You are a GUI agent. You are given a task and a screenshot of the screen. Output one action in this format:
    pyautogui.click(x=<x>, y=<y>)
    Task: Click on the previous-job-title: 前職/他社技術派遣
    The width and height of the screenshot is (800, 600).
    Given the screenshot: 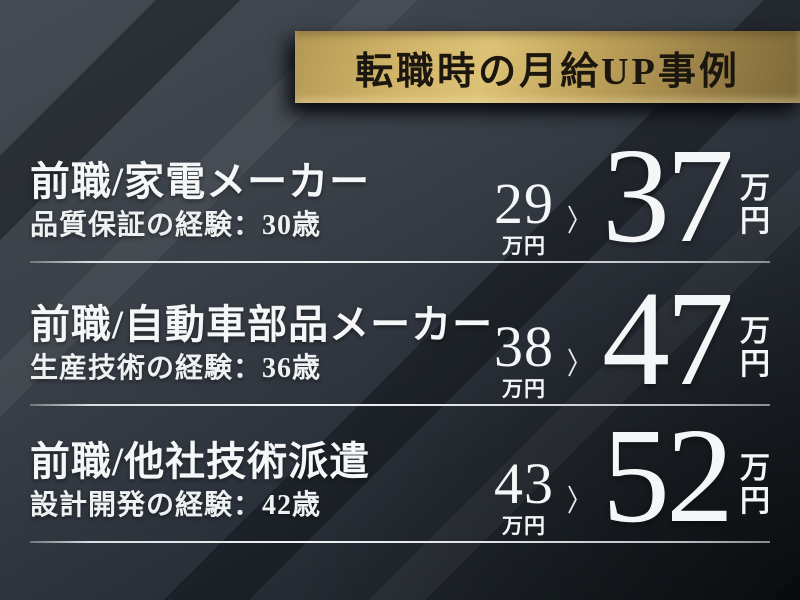 What is the action you would take?
    pyautogui.click(x=200, y=462)
    